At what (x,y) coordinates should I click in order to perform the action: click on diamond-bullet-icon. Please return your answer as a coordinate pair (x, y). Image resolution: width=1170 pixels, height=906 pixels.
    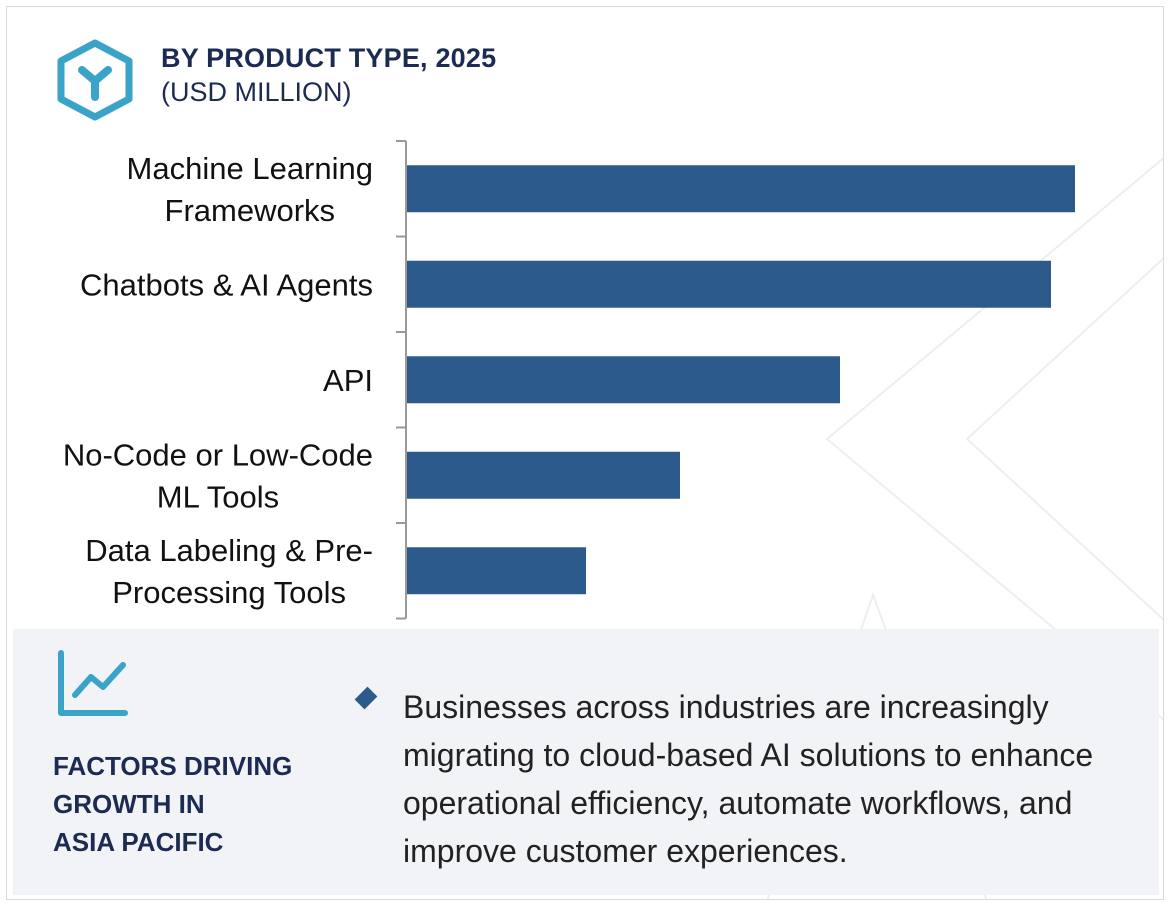
    Looking at the image, I should click on (366, 698).